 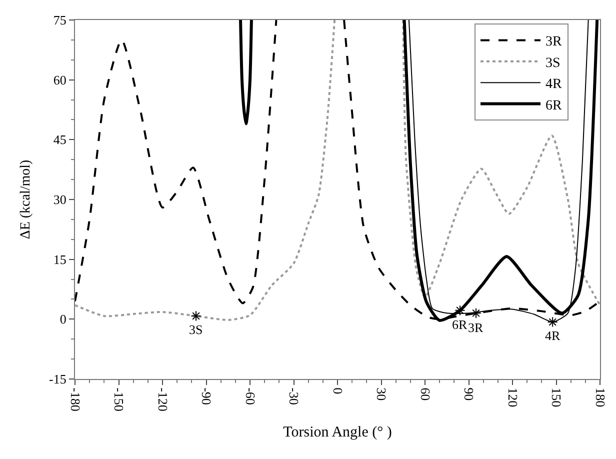 I want to click on x-tick-label: 150, so click(x=556, y=398).